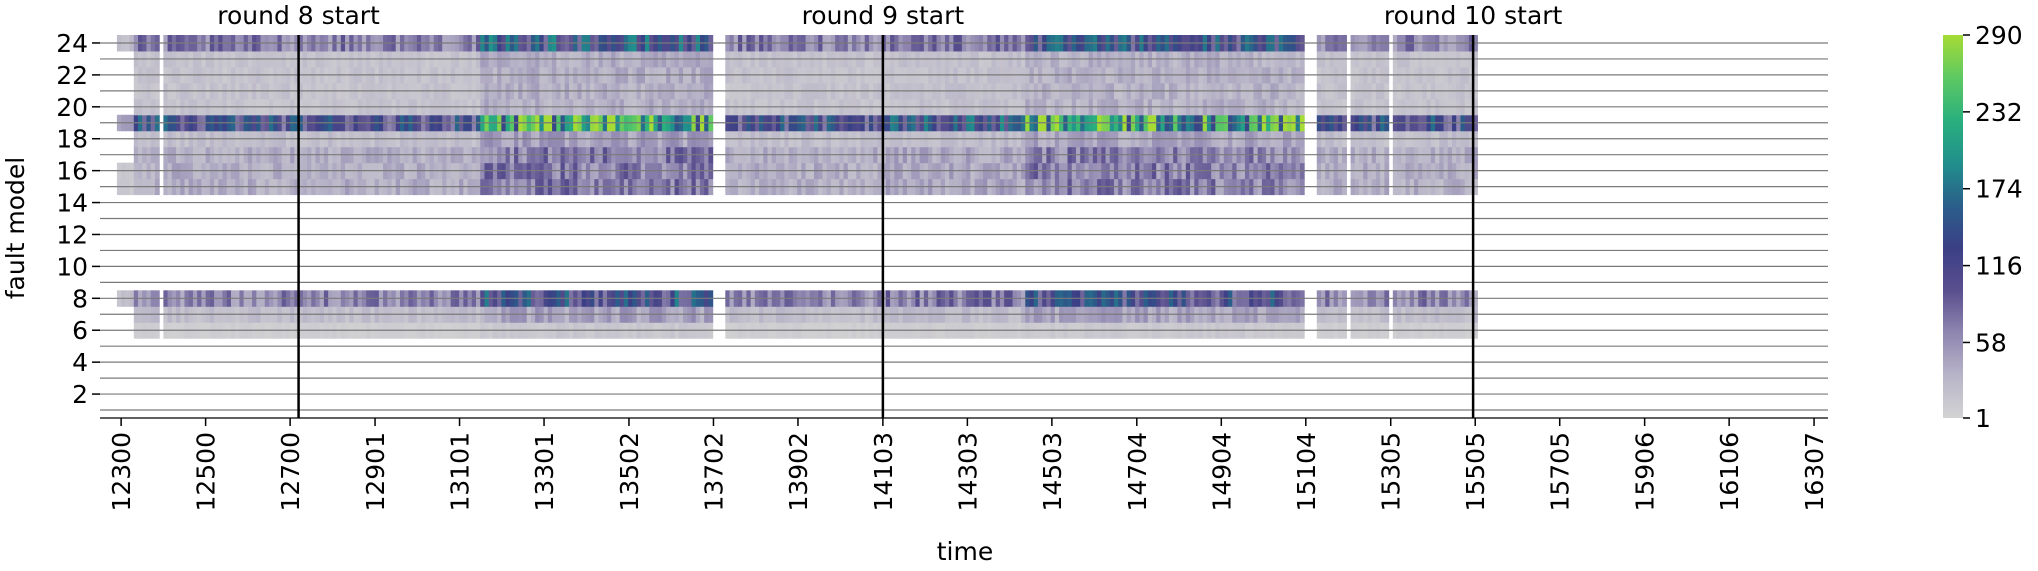 This screenshot has height=571, width=2038. I want to click on x-tick-label: 12700, so click(290, 472).